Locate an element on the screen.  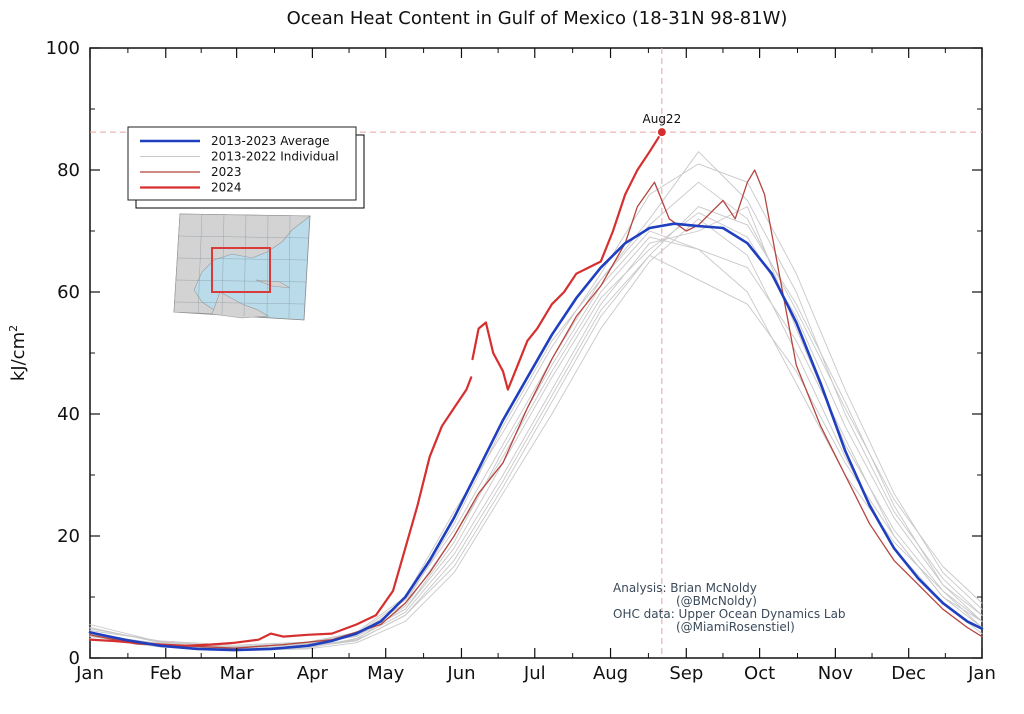
x-tick-label-mar-2: Mar is located at coordinates (237, 673).